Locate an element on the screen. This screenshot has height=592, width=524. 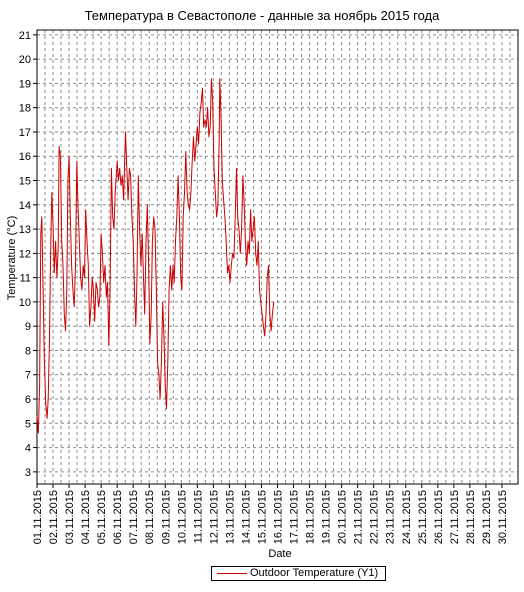
x-tick-label: 30.11.2015 is located at coordinates (503, 517).